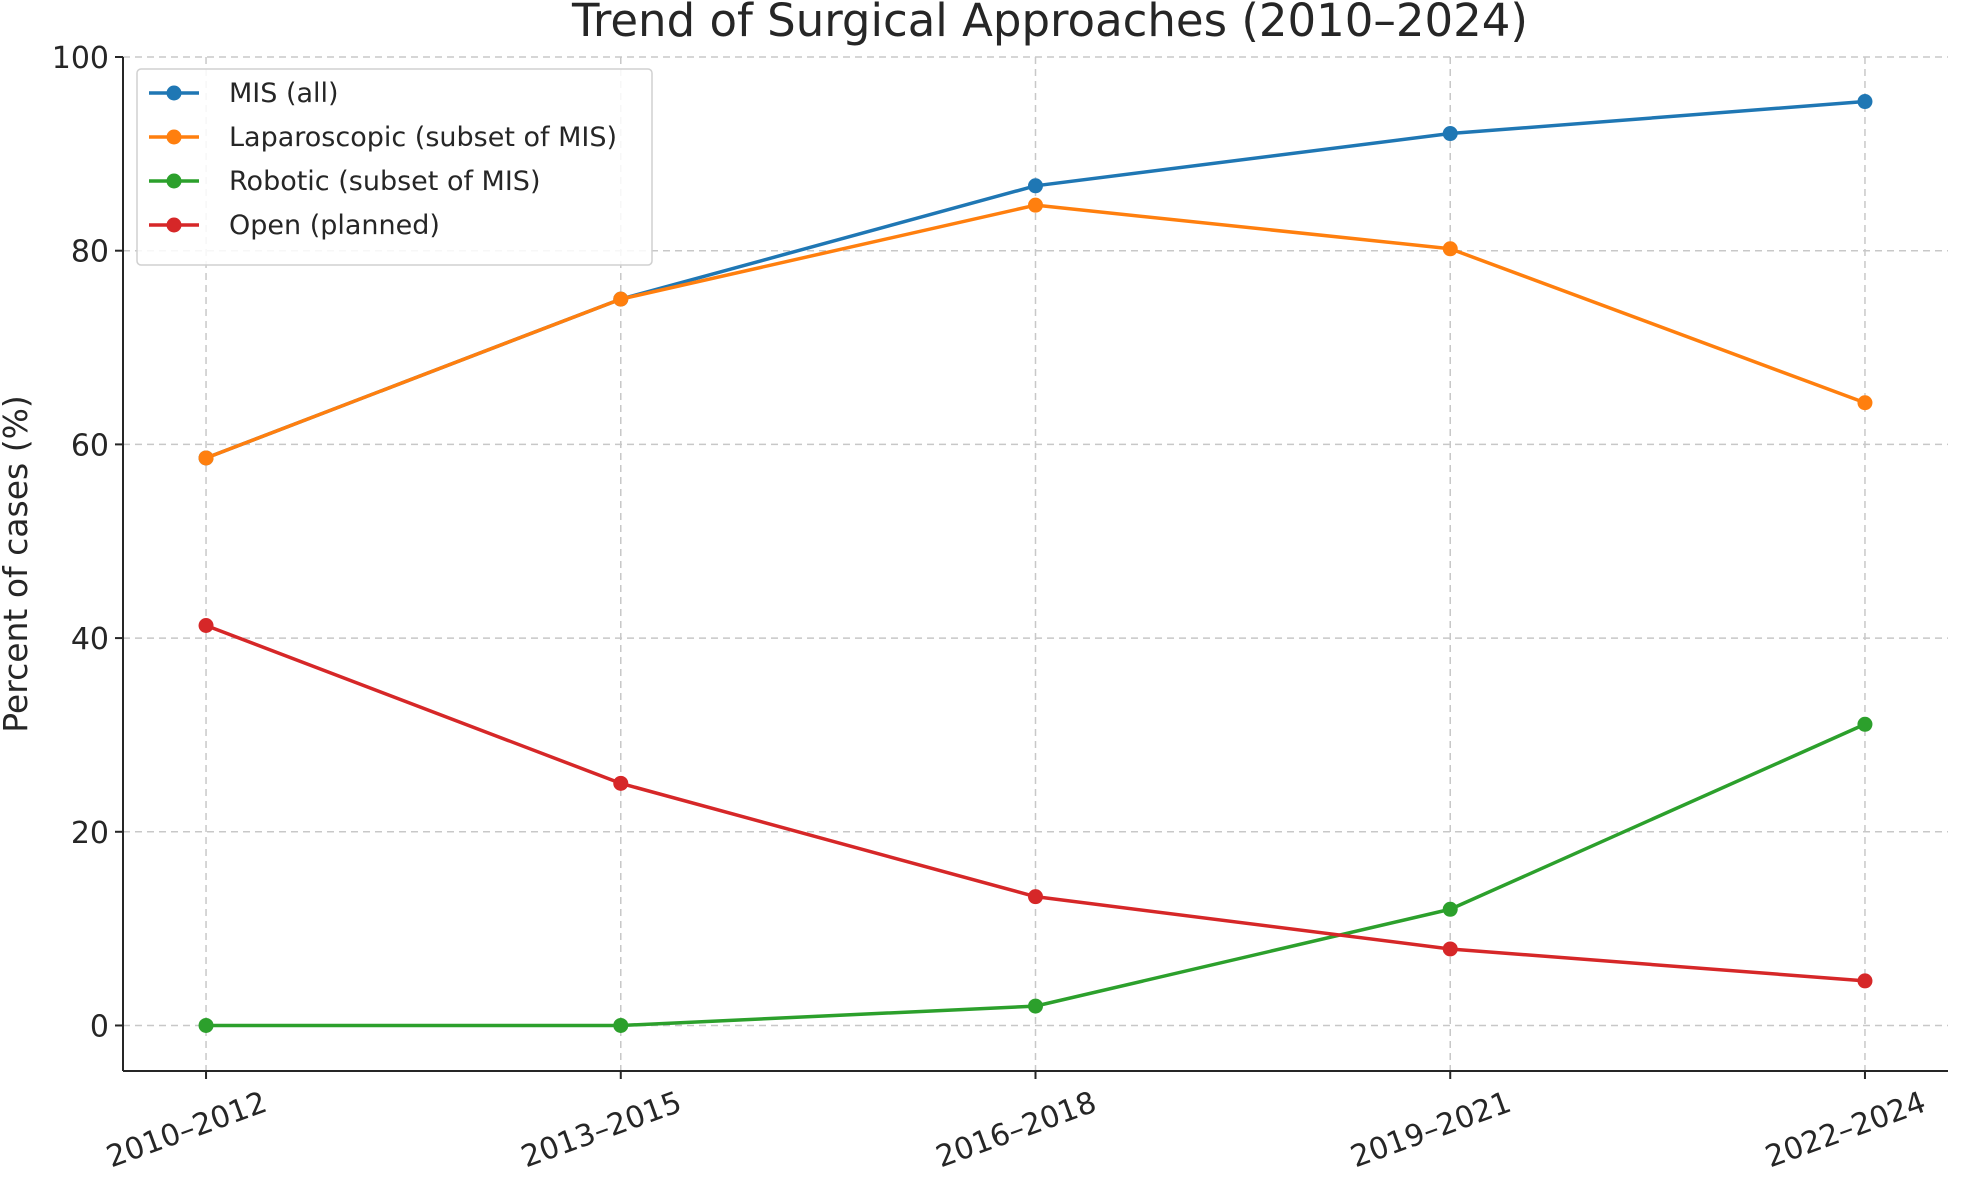  What do you see at coordinates (90, 833) in the screenshot?
I see `y-tick-label: 20` at bounding box center [90, 833].